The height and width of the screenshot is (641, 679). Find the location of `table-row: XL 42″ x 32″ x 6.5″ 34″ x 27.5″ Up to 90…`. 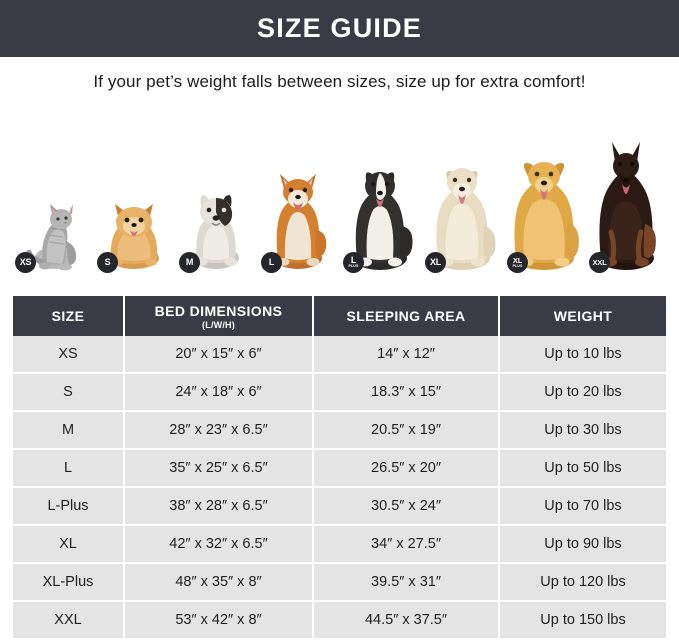

table-row: XL 42″ x 32″ x 6.5″ 34″ x 27.5″ Up to 90… is located at coordinates (339, 545).